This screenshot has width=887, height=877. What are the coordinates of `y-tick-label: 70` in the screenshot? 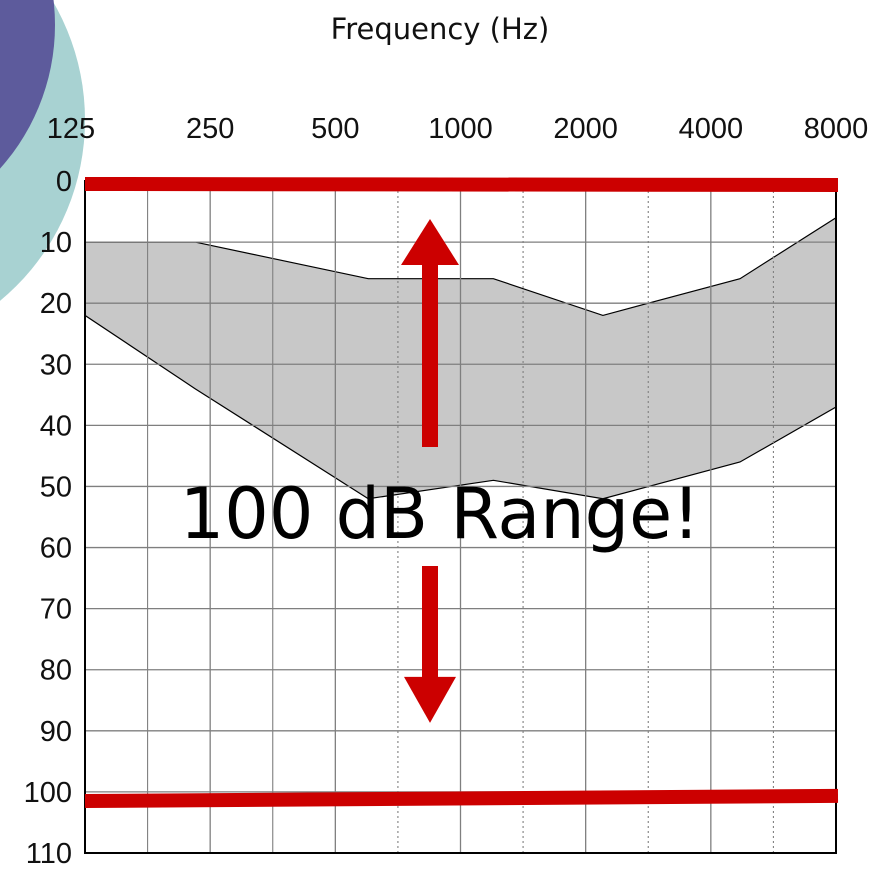 It's located at (56, 610).